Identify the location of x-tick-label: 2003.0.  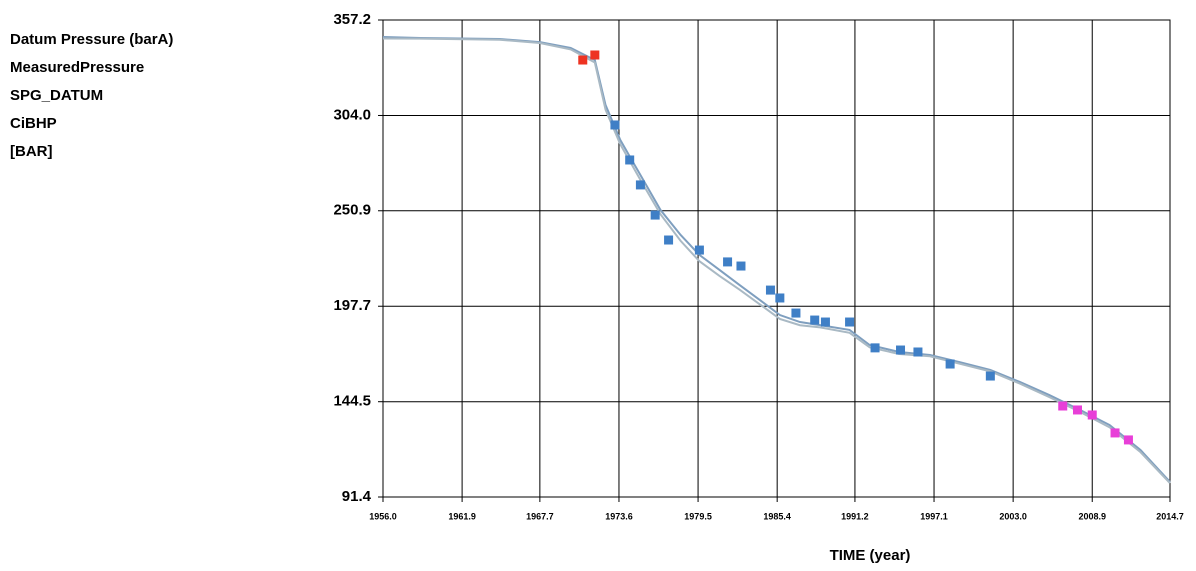
(1013, 516).